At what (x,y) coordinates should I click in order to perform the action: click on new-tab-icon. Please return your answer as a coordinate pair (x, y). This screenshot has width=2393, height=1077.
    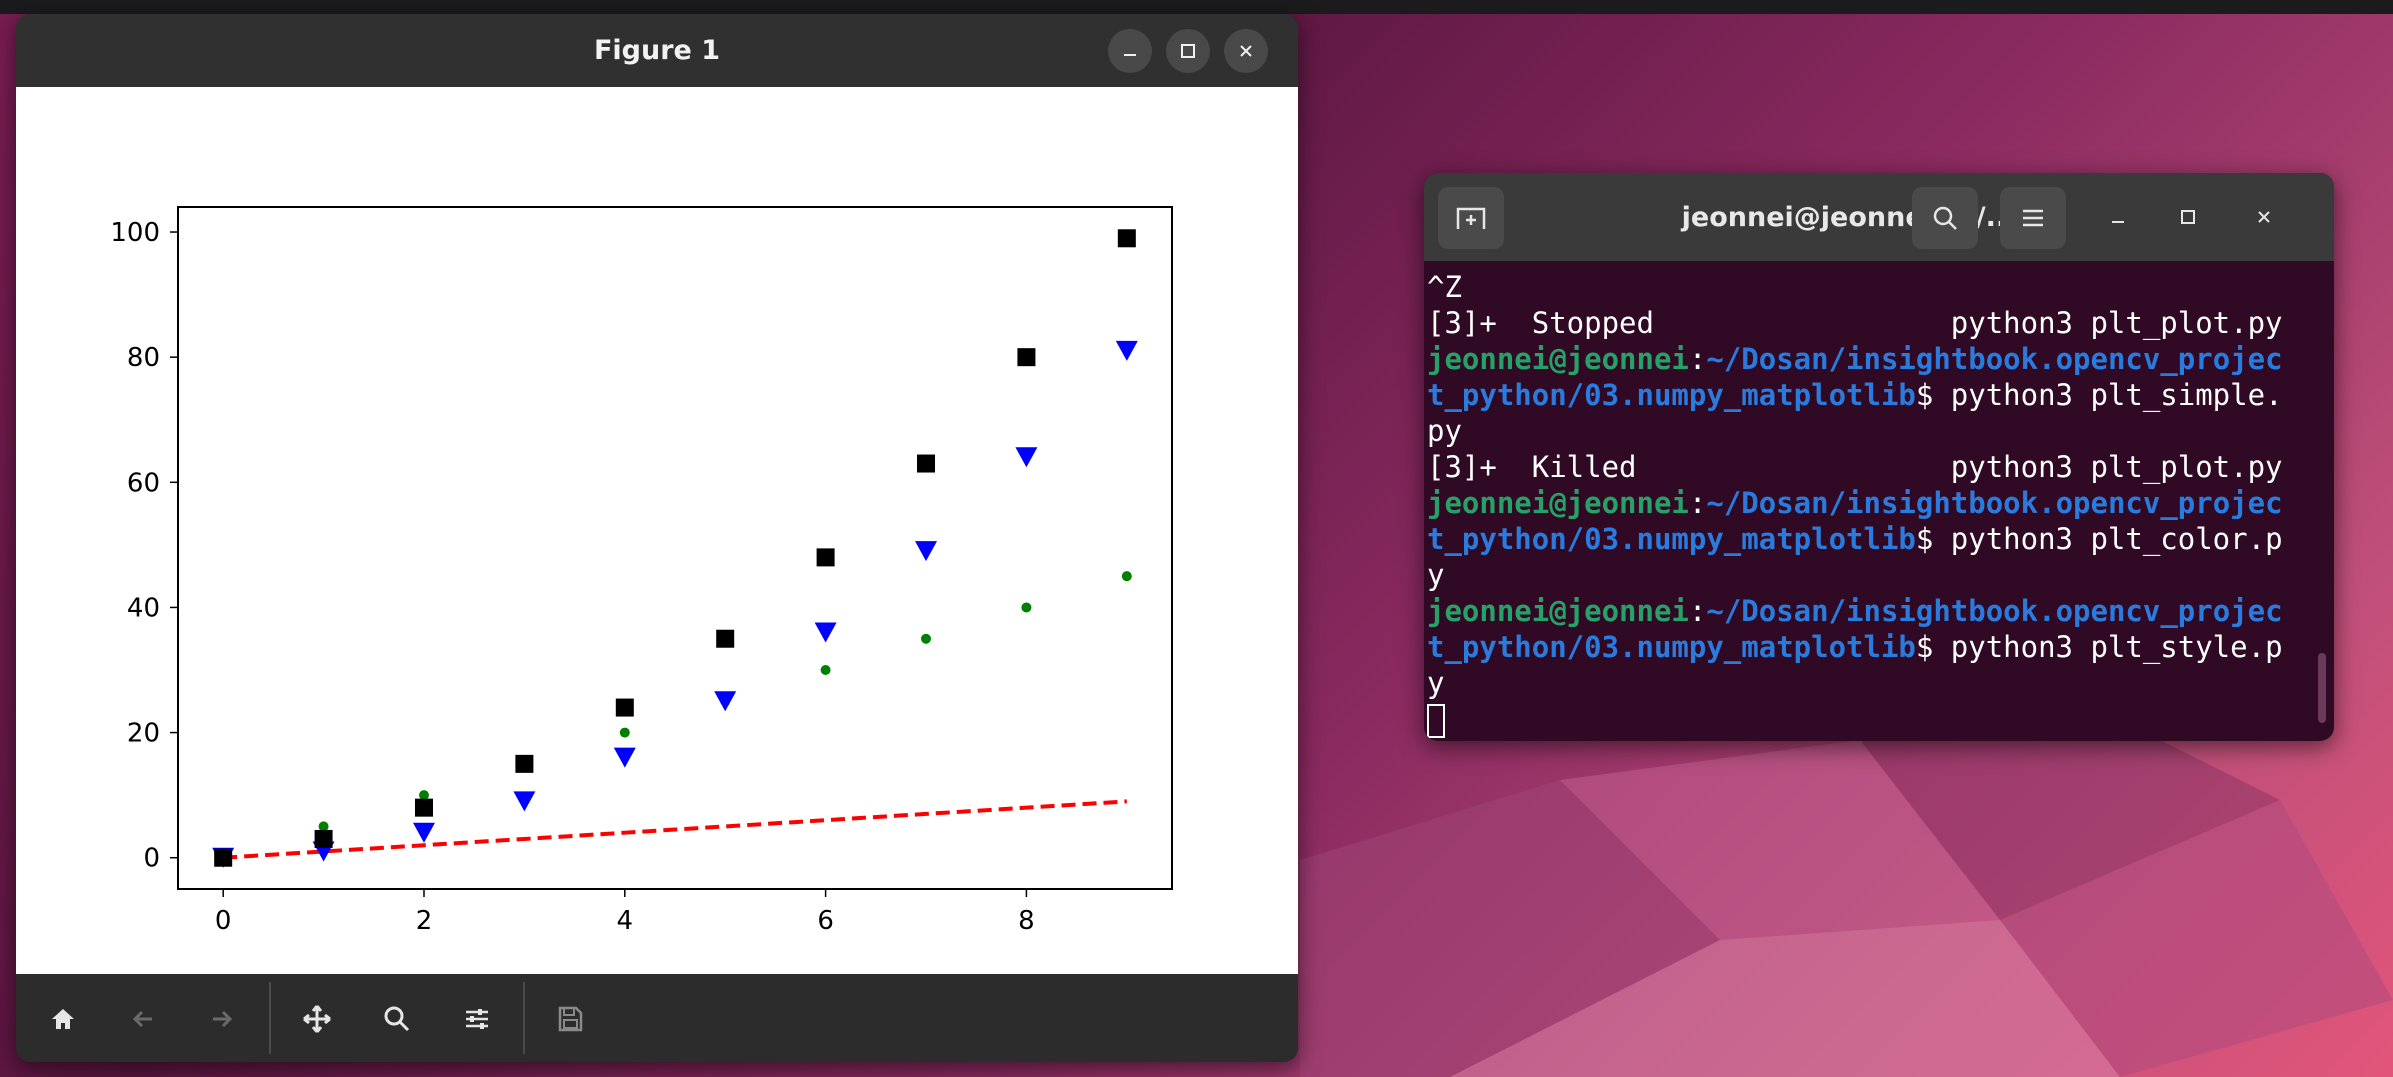
    Looking at the image, I should click on (1471, 218).